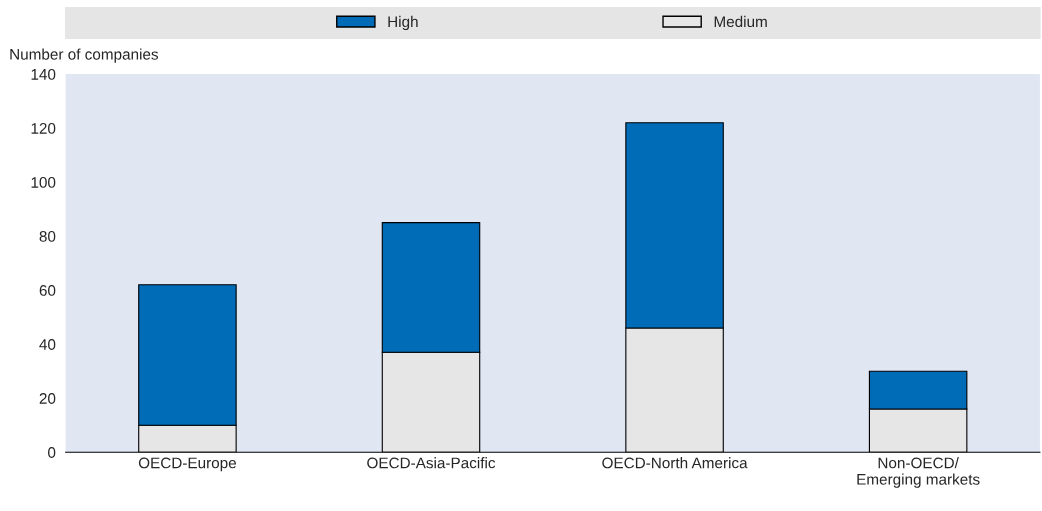  Describe the element at coordinates (918, 472) in the screenshot. I see `x-tick-label: Non-OECD/ Emerging markets` at that location.